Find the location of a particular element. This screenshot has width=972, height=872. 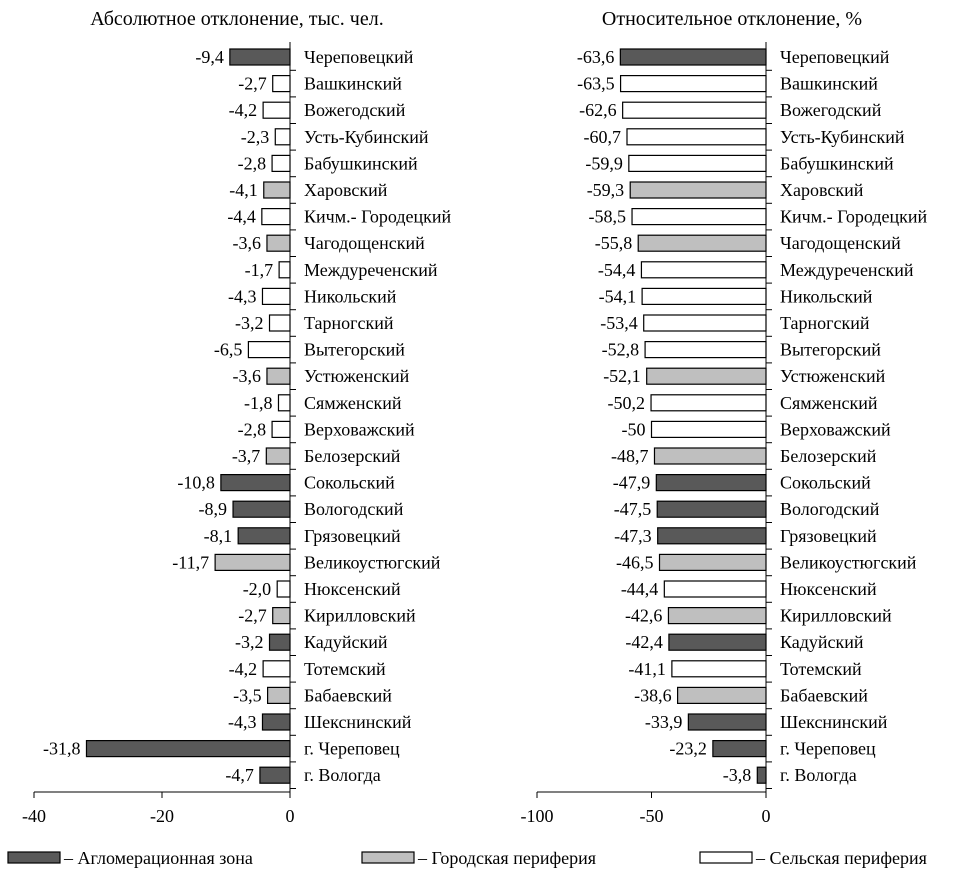

rel-data-label-17: -47,9 is located at coordinates (632, 483).